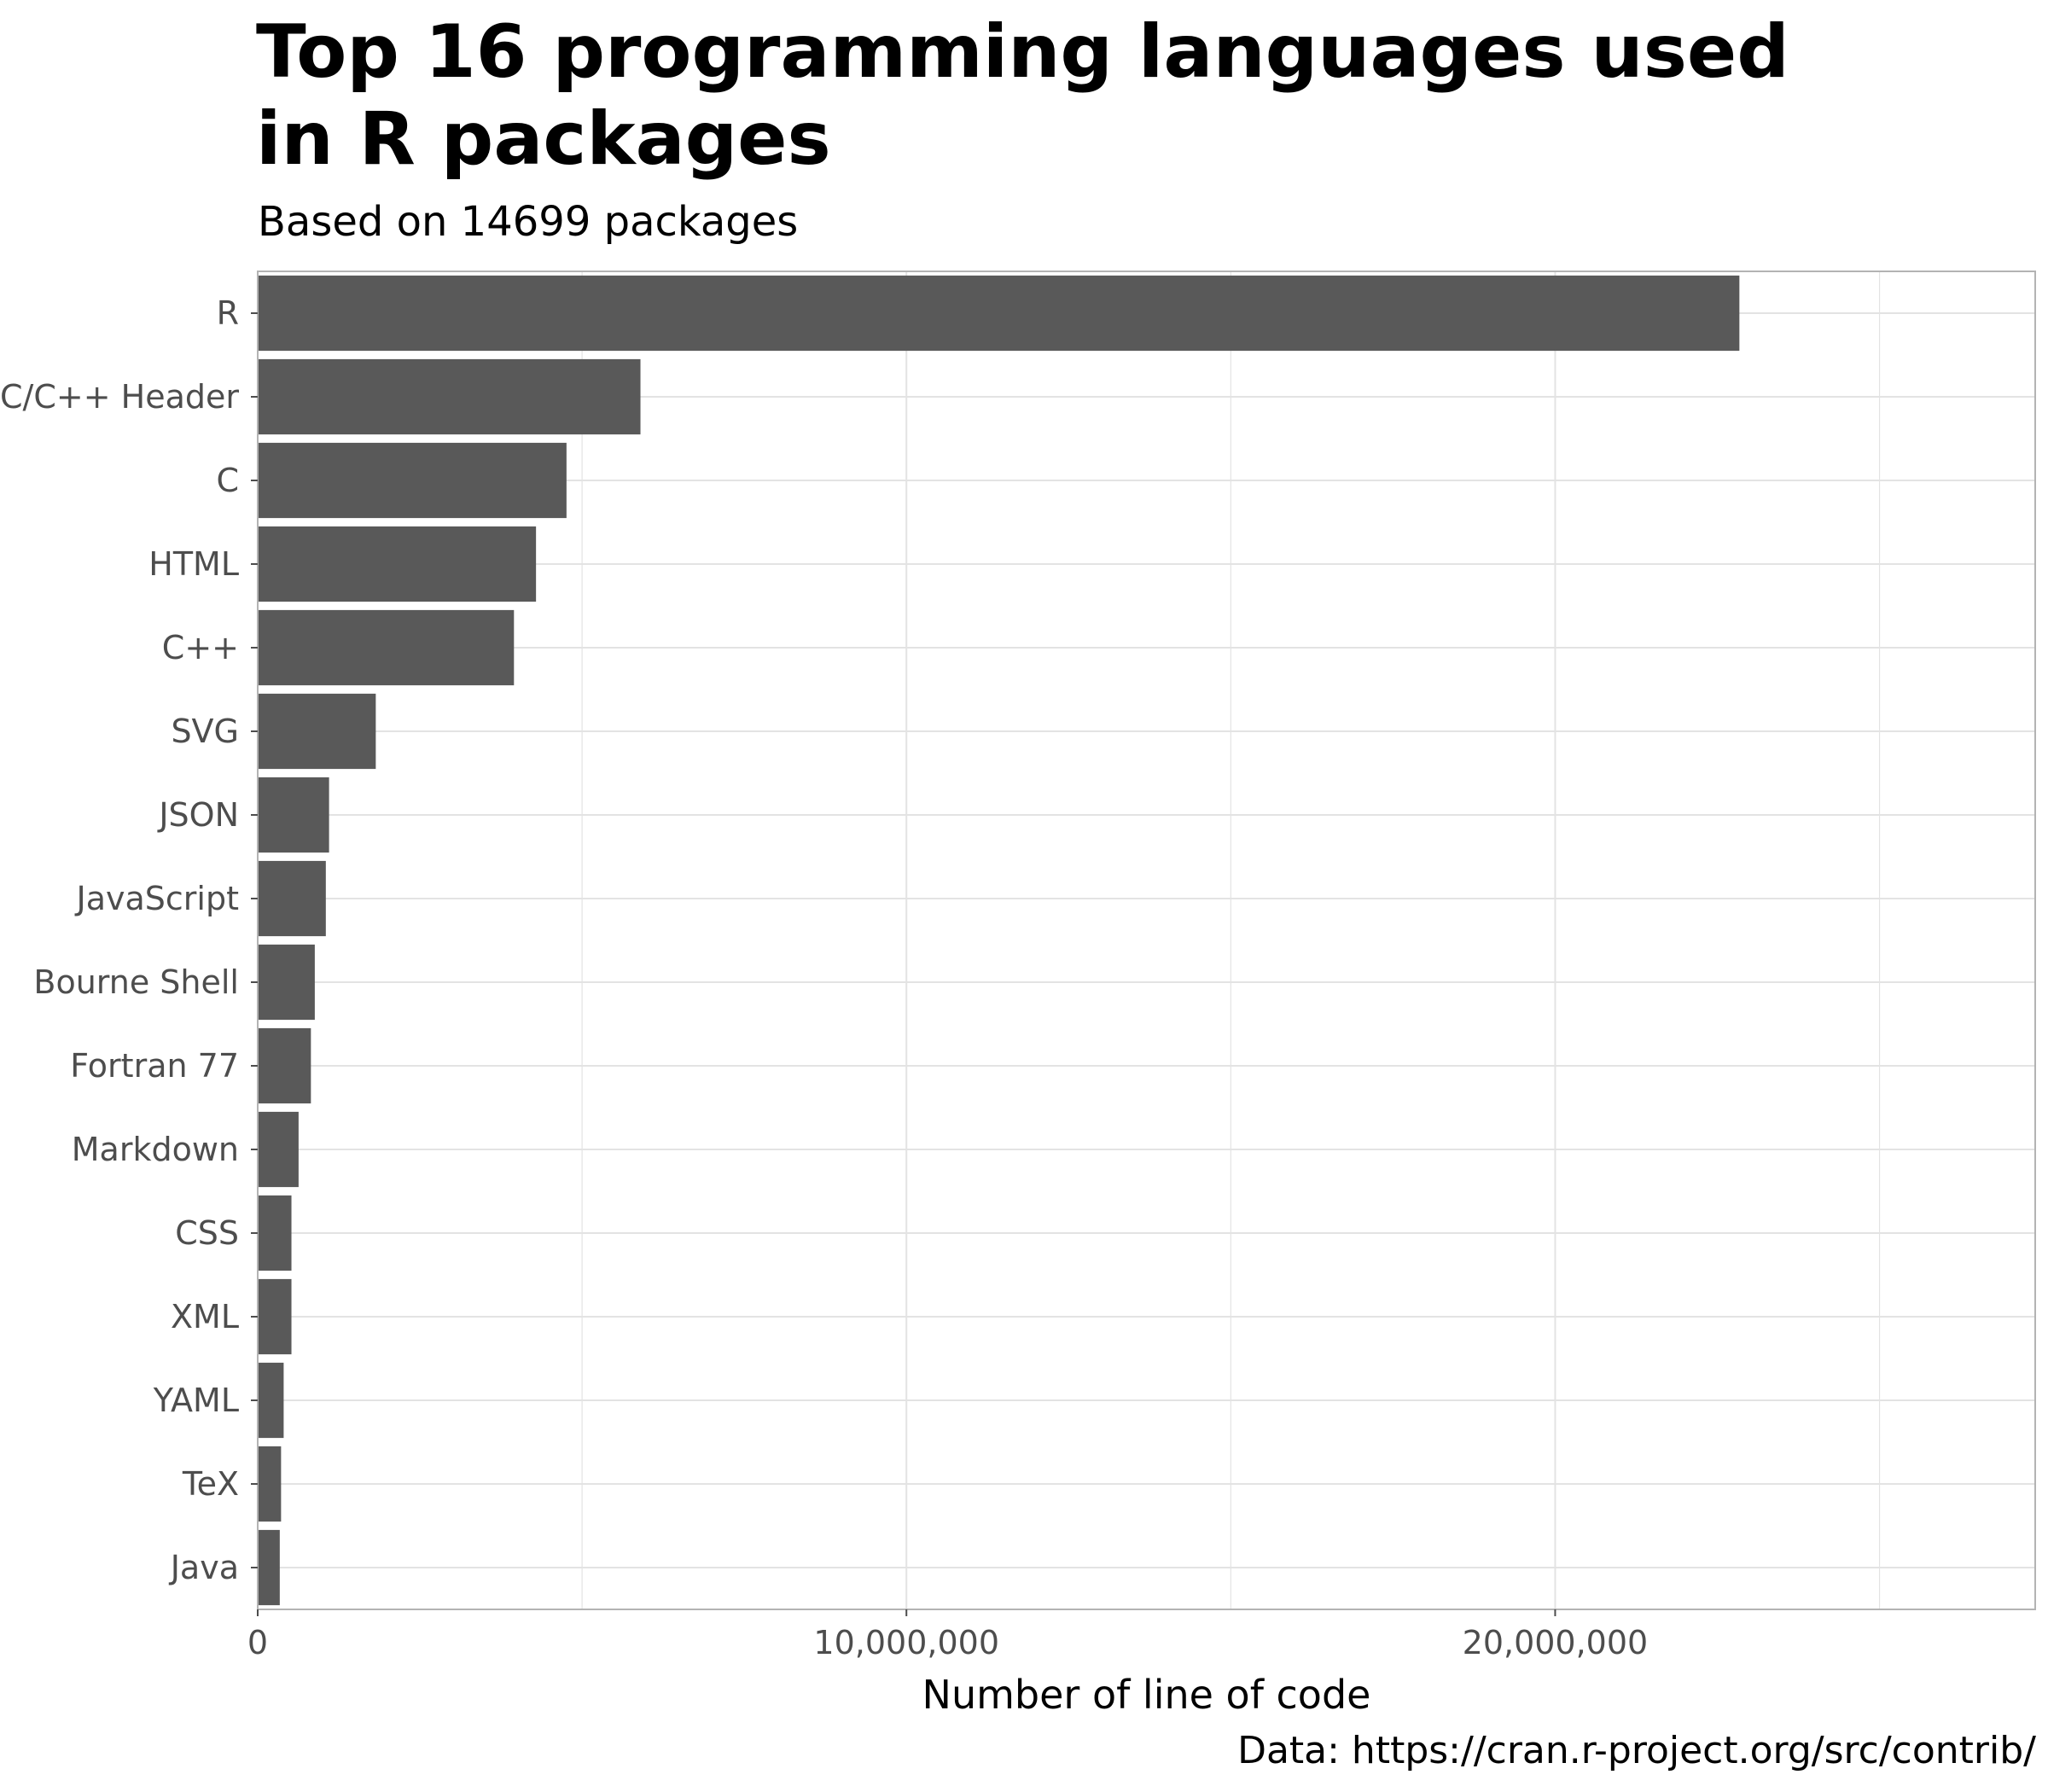 Image resolution: width=2048 pixels, height=1792 pixels. What do you see at coordinates (228, 481) in the screenshot?
I see `y-tick-label: C` at bounding box center [228, 481].